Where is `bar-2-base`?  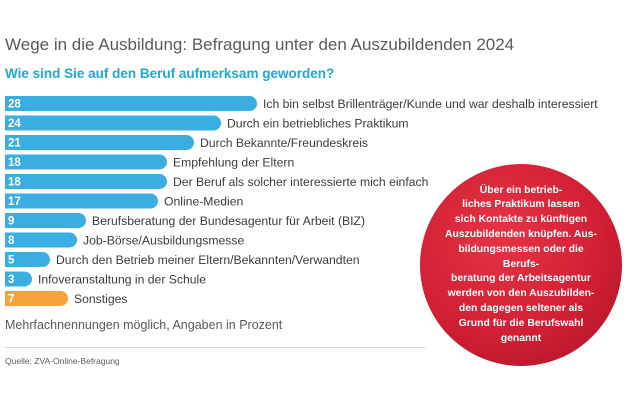 bar-2-base is located at coordinates (12, 123).